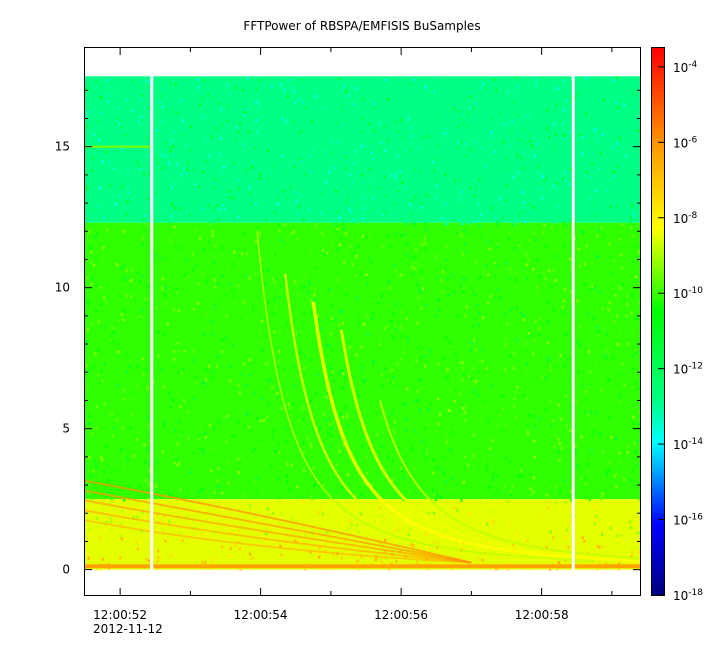 This screenshot has height=656, width=724. Describe the element at coordinates (688, 369) in the screenshot. I see `colorbar-tick-label: 10⁻¹²` at that location.